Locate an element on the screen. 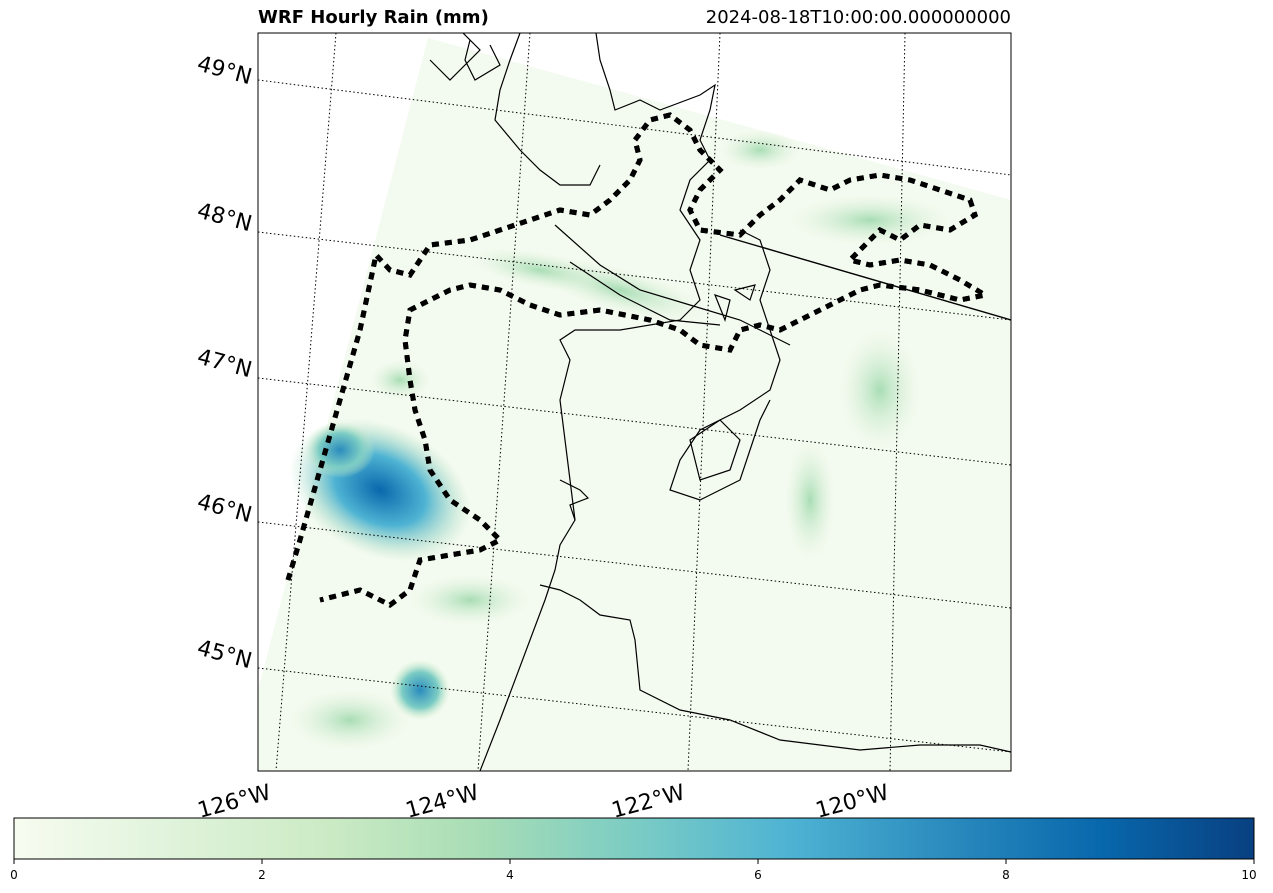 This screenshot has width=1273, height=893. colorbar-tick-label: 6 is located at coordinates (758, 875).